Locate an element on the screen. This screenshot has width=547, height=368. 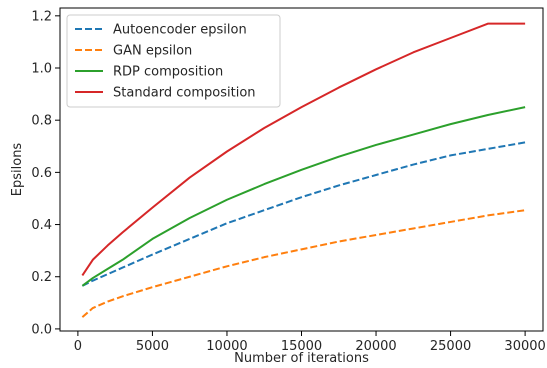
legend-label-3: Standard composition is located at coordinates (184, 93).